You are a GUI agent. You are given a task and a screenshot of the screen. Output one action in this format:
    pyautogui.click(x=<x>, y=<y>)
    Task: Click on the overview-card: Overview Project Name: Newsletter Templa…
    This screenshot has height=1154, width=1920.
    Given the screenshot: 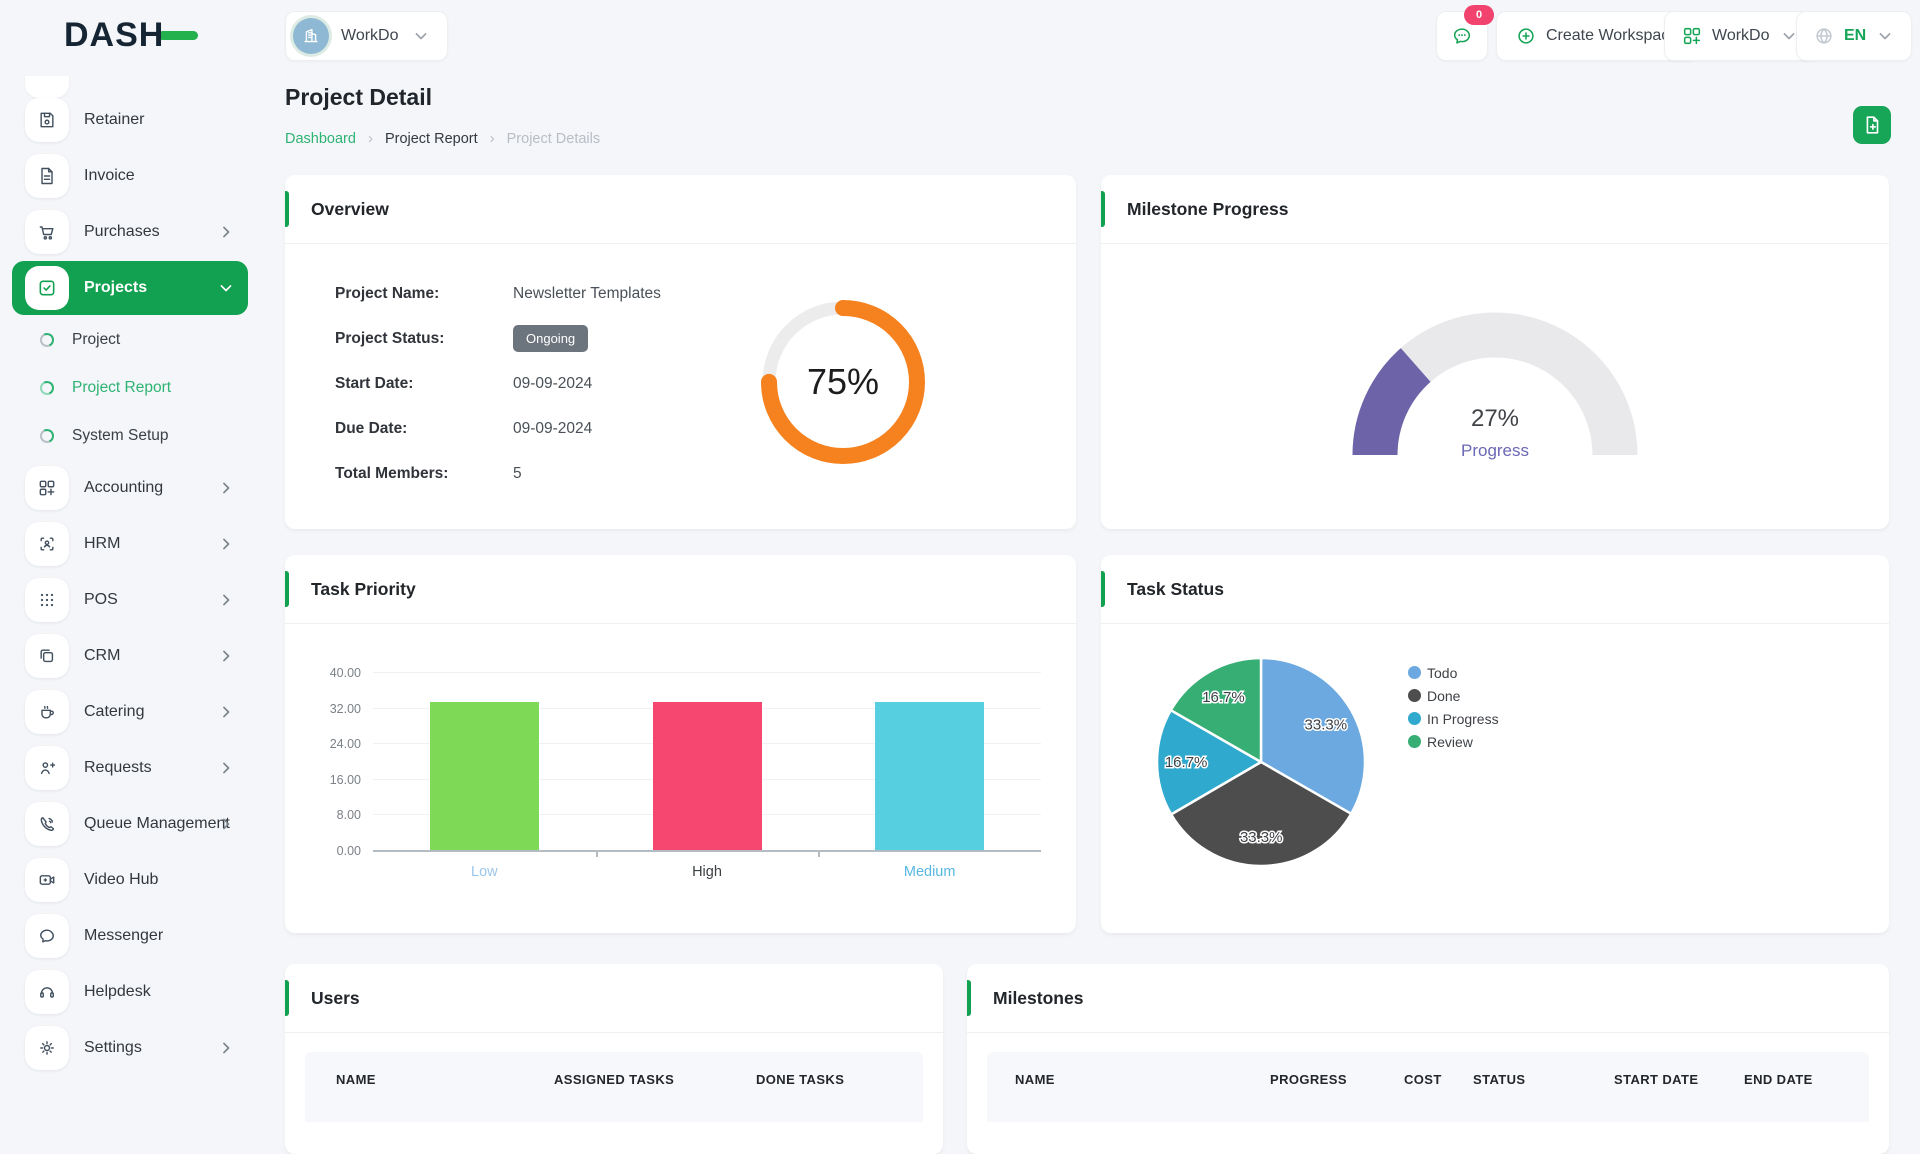 What is the action you would take?
    pyautogui.click(x=680, y=352)
    